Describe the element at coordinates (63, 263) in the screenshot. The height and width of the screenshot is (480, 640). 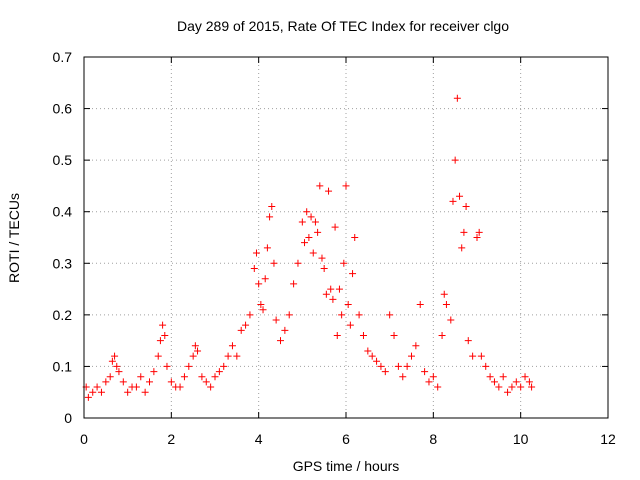
I see `y-tick-label: 0.3` at that location.